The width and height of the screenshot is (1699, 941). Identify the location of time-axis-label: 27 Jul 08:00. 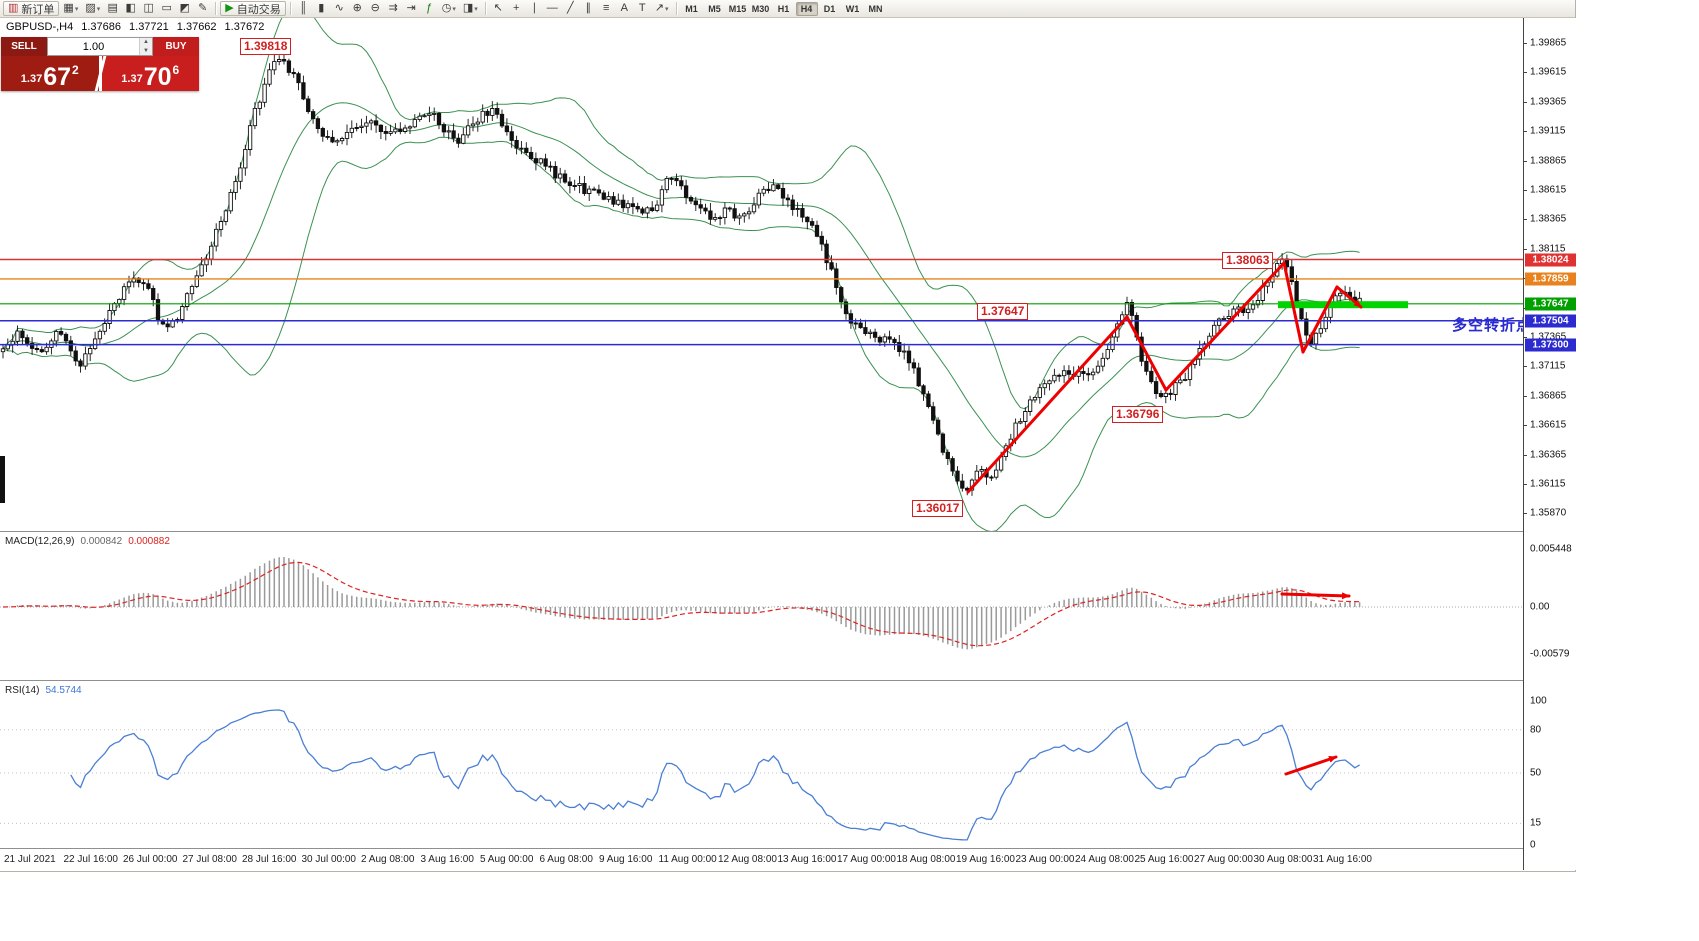
(210, 859).